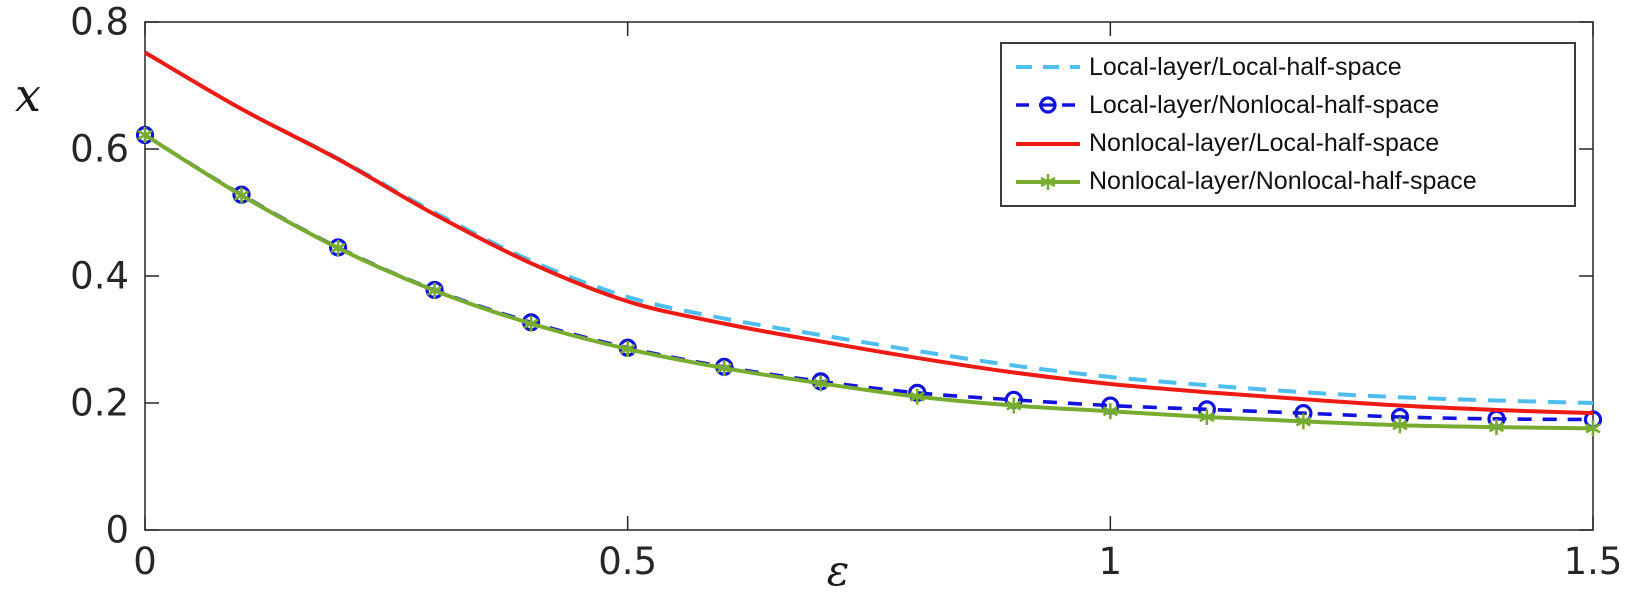 The height and width of the screenshot is (598, 1625). I want to click on legend-item: Local-layer/Local-half-space, so click(1291, 67).